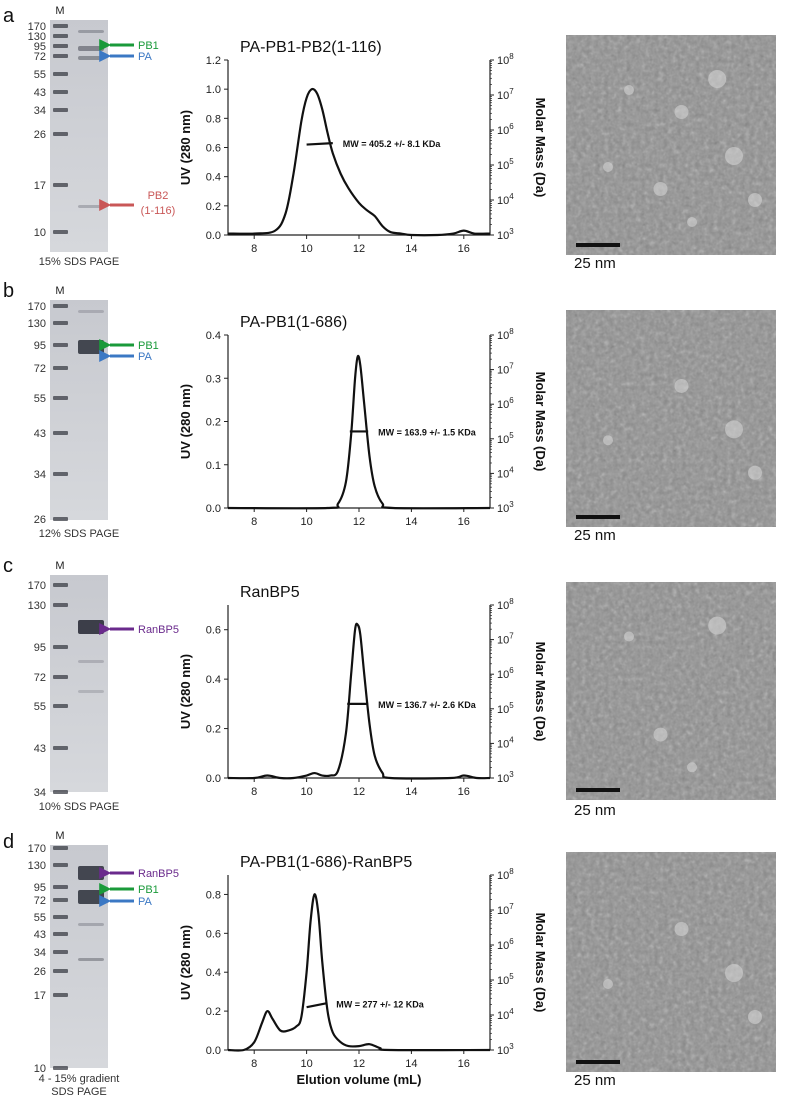 This screenshot has height=1102, width=787. Describe the element at coordinates (359, 1079) in the screenshot. I see `x-axis-label: Elution volume (mL)` at that location.